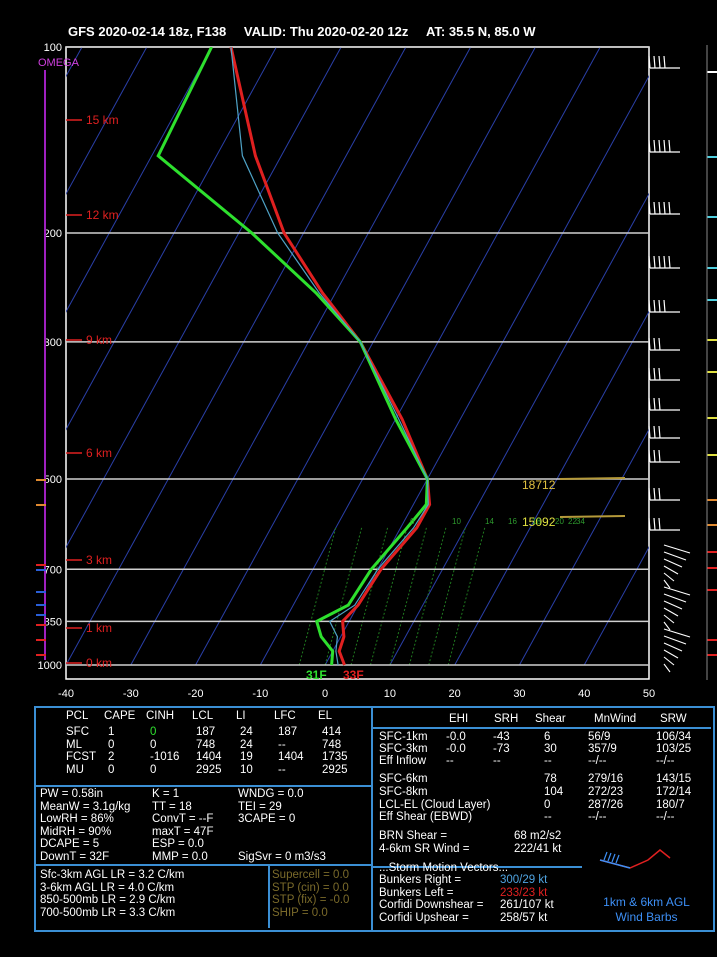 The height and width of the screenshot is (957, 717). What do you see at coordinates (538, 836) in the screenshot?
I see `brn-shear-value: 68 m2/s2` at bounding box center [538, 836].